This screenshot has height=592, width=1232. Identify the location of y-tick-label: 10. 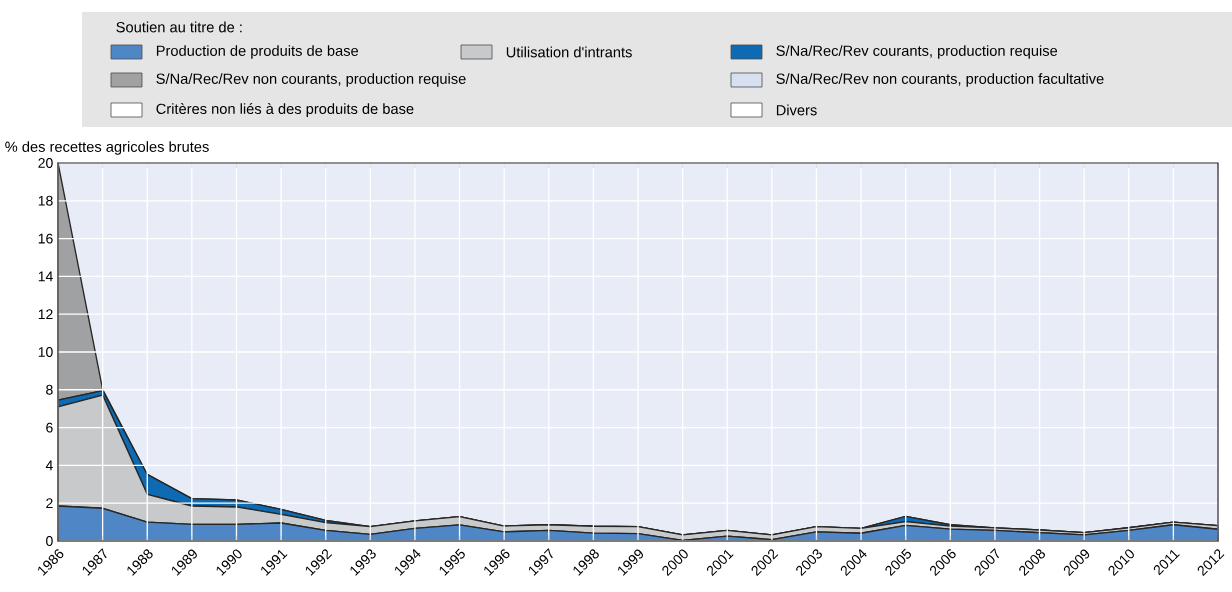
(45, 352).